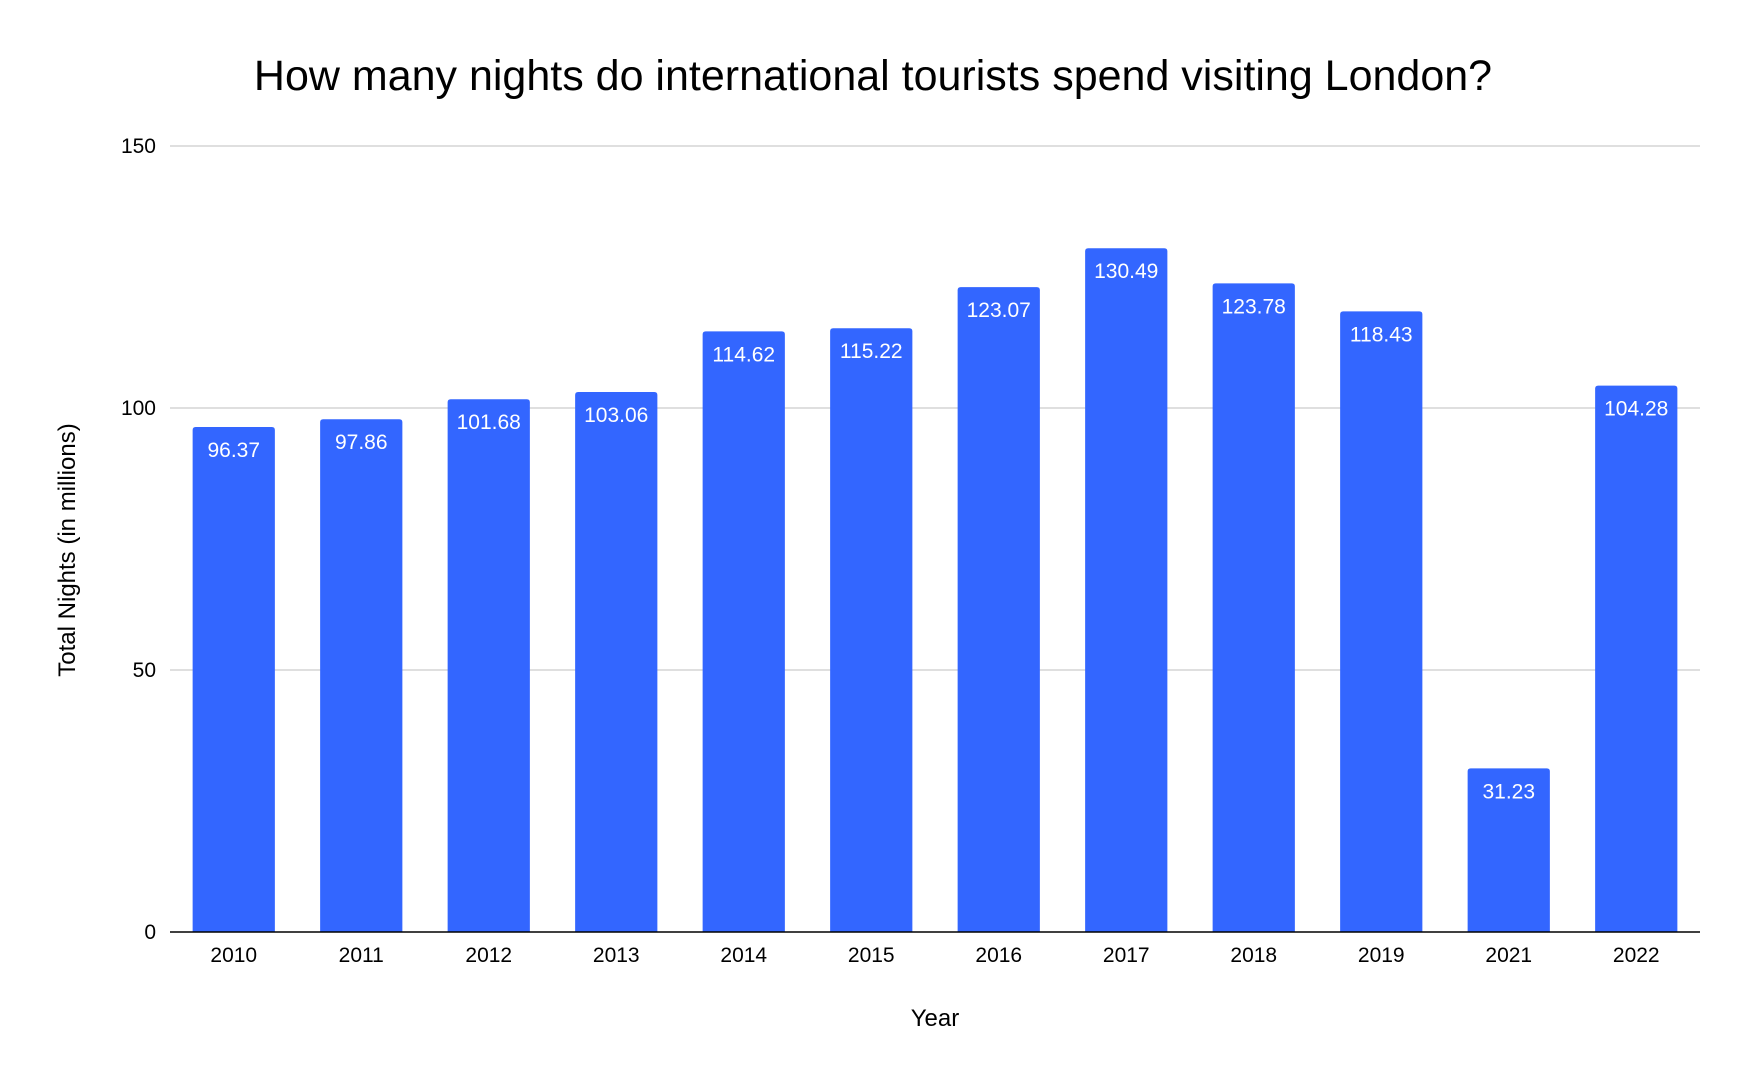 This screenshot has height=1080, width=1746. Describe the element at coordinates (233, 955) in the screenshot. I see `x-tick-label-2010: 2010` at that location.